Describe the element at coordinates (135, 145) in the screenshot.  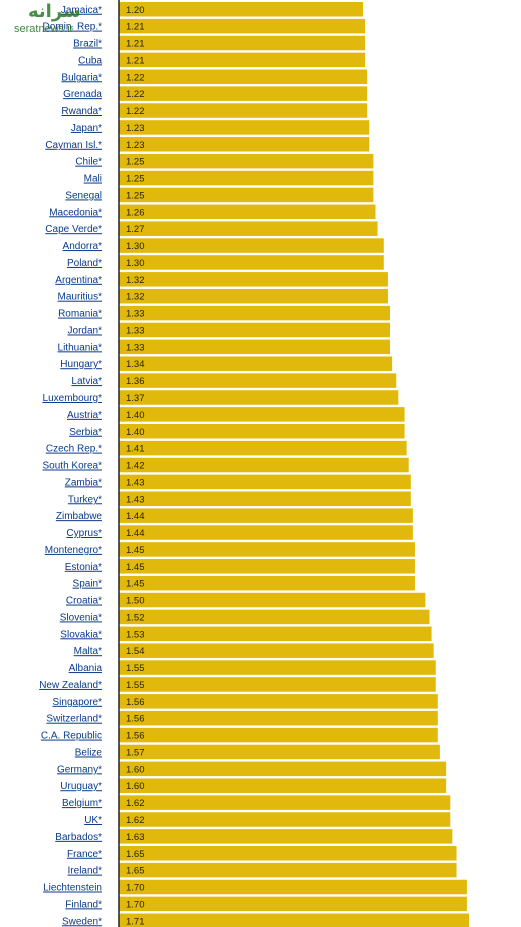
I see `value-label: 1.23` at that location.